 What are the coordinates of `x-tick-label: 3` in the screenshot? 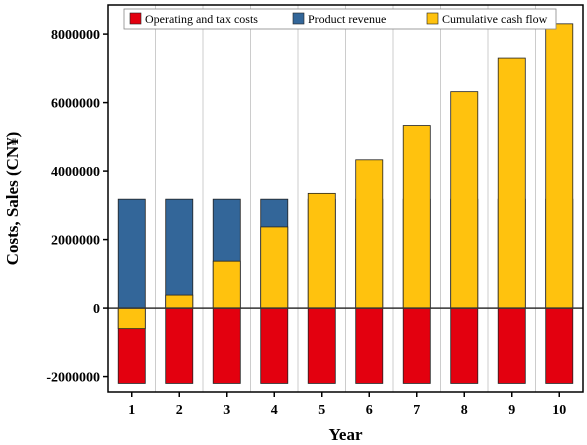 It's located at (226, 410).